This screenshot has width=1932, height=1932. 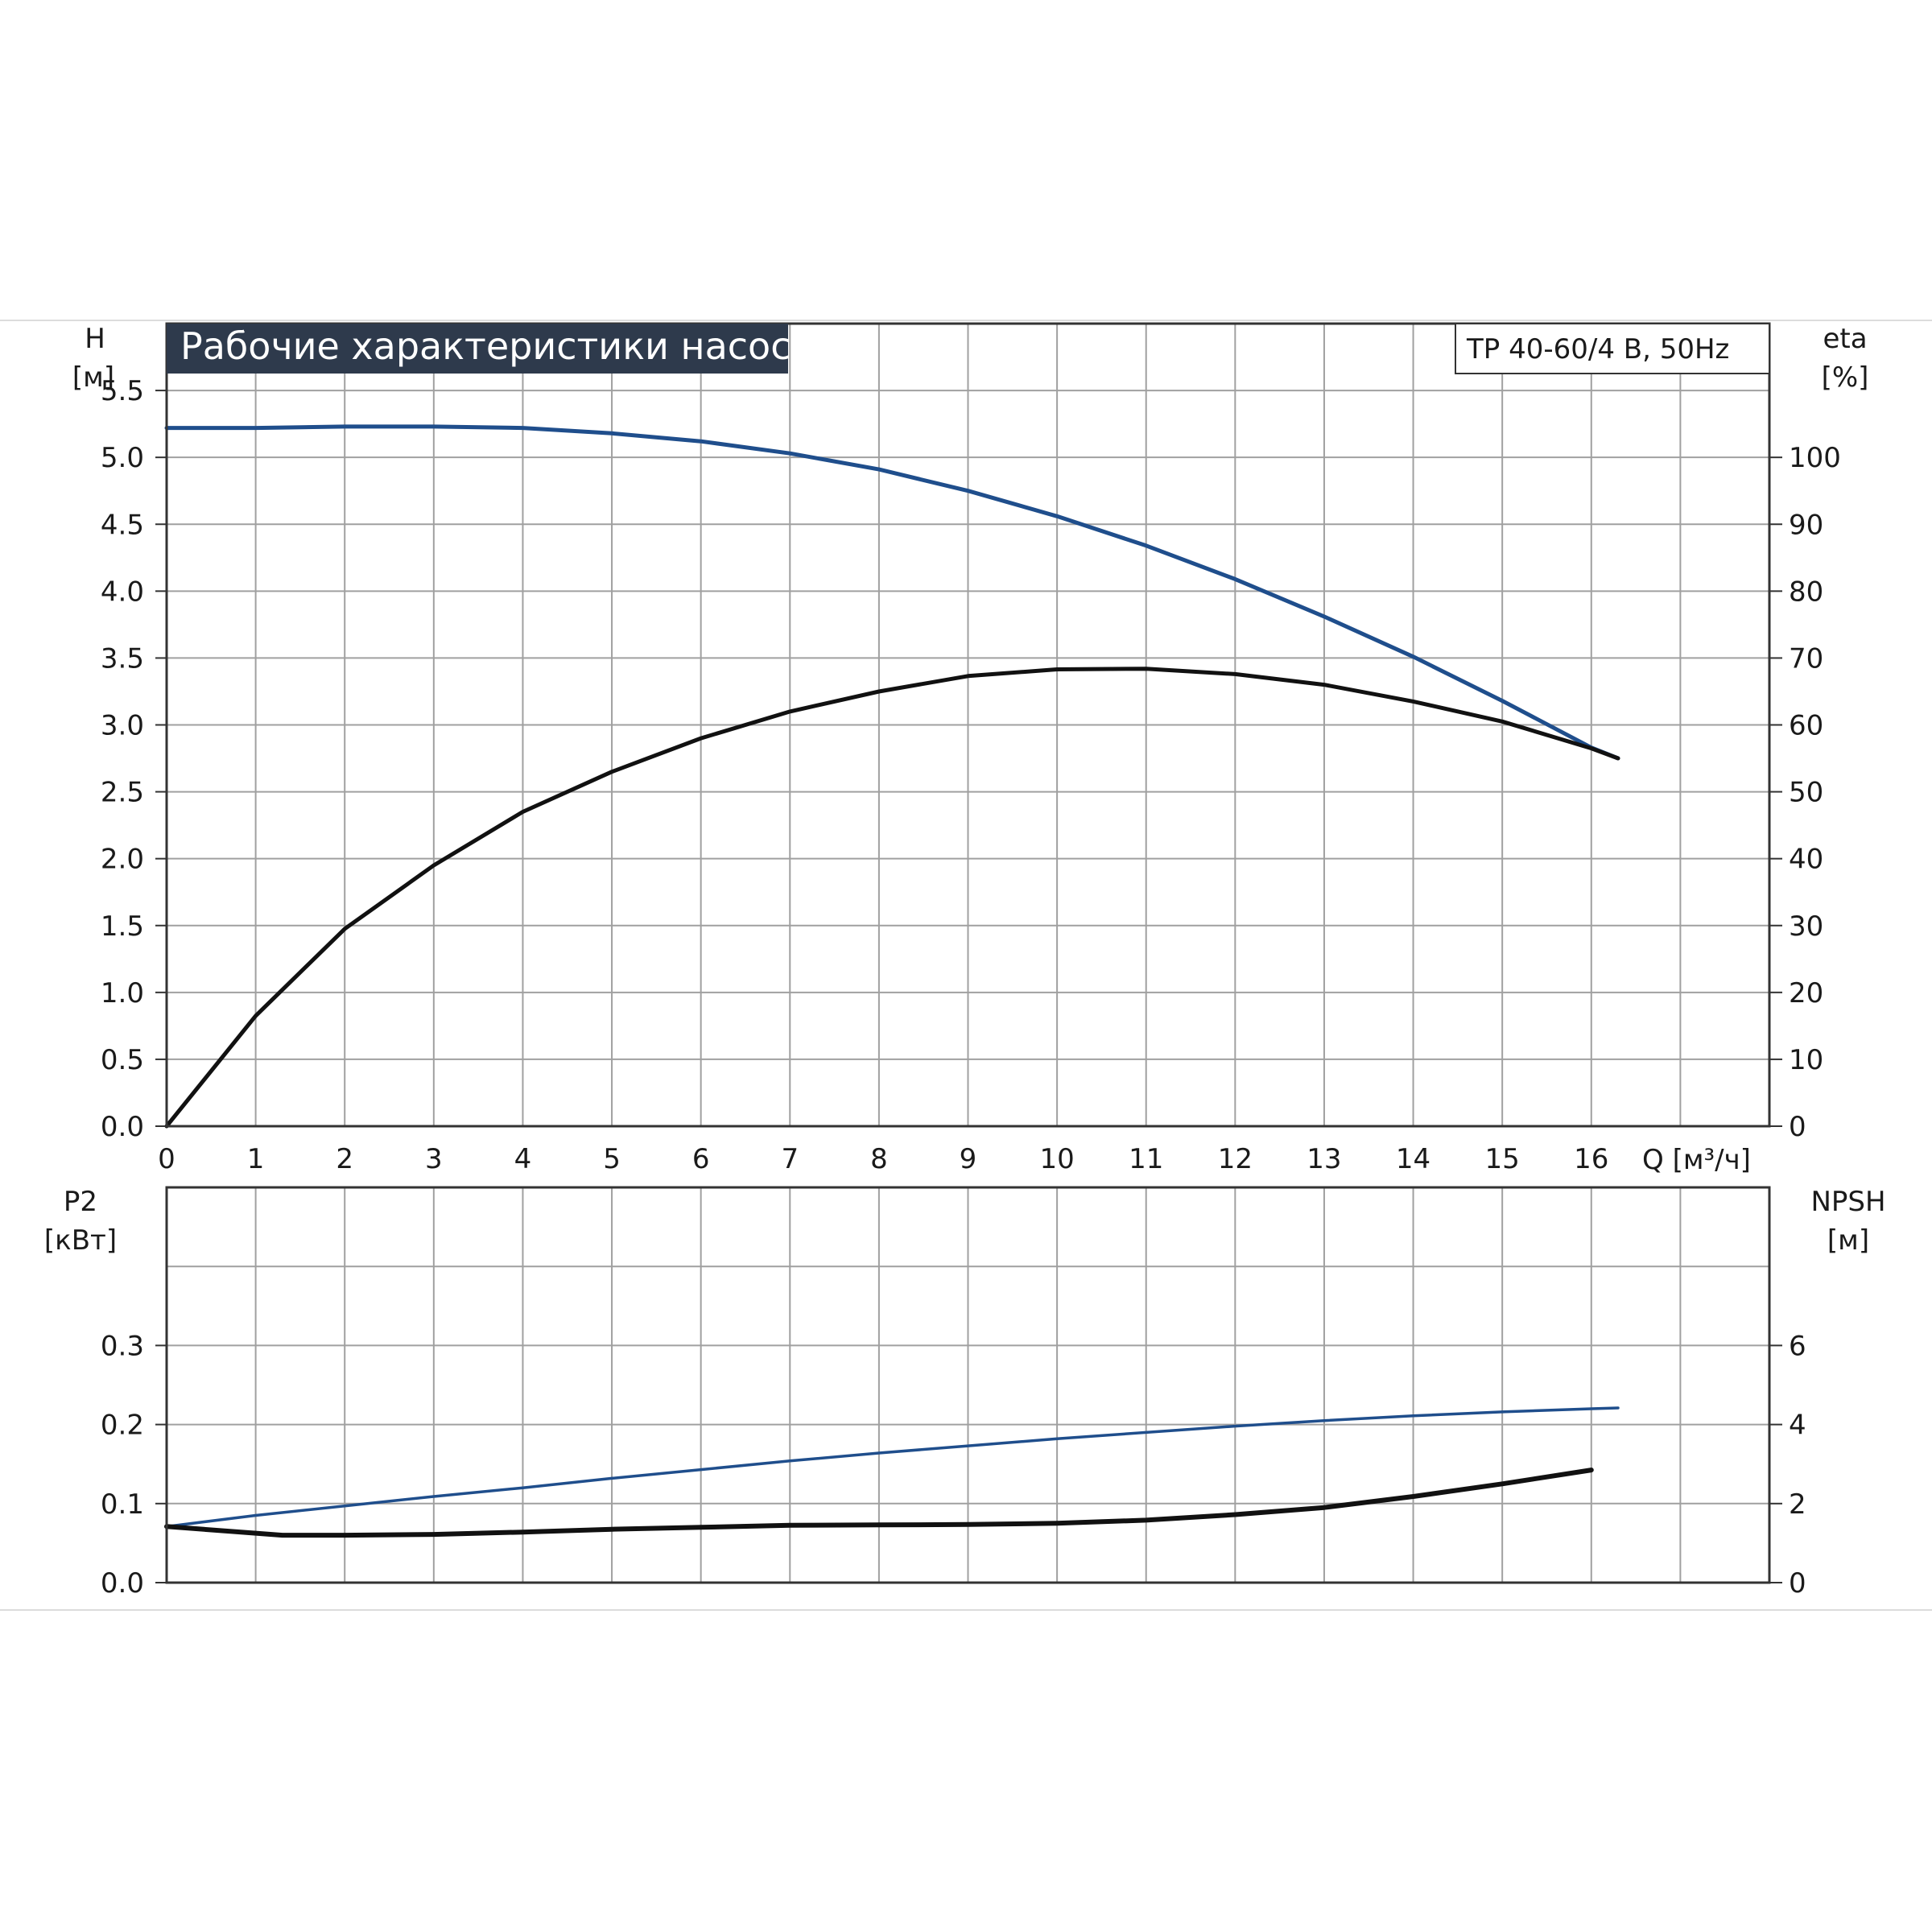 What do you see at coordinates (1806, 592) in the screenshot?
I see `top-right-tick-label: 80` at bounding box center [1806, 592].